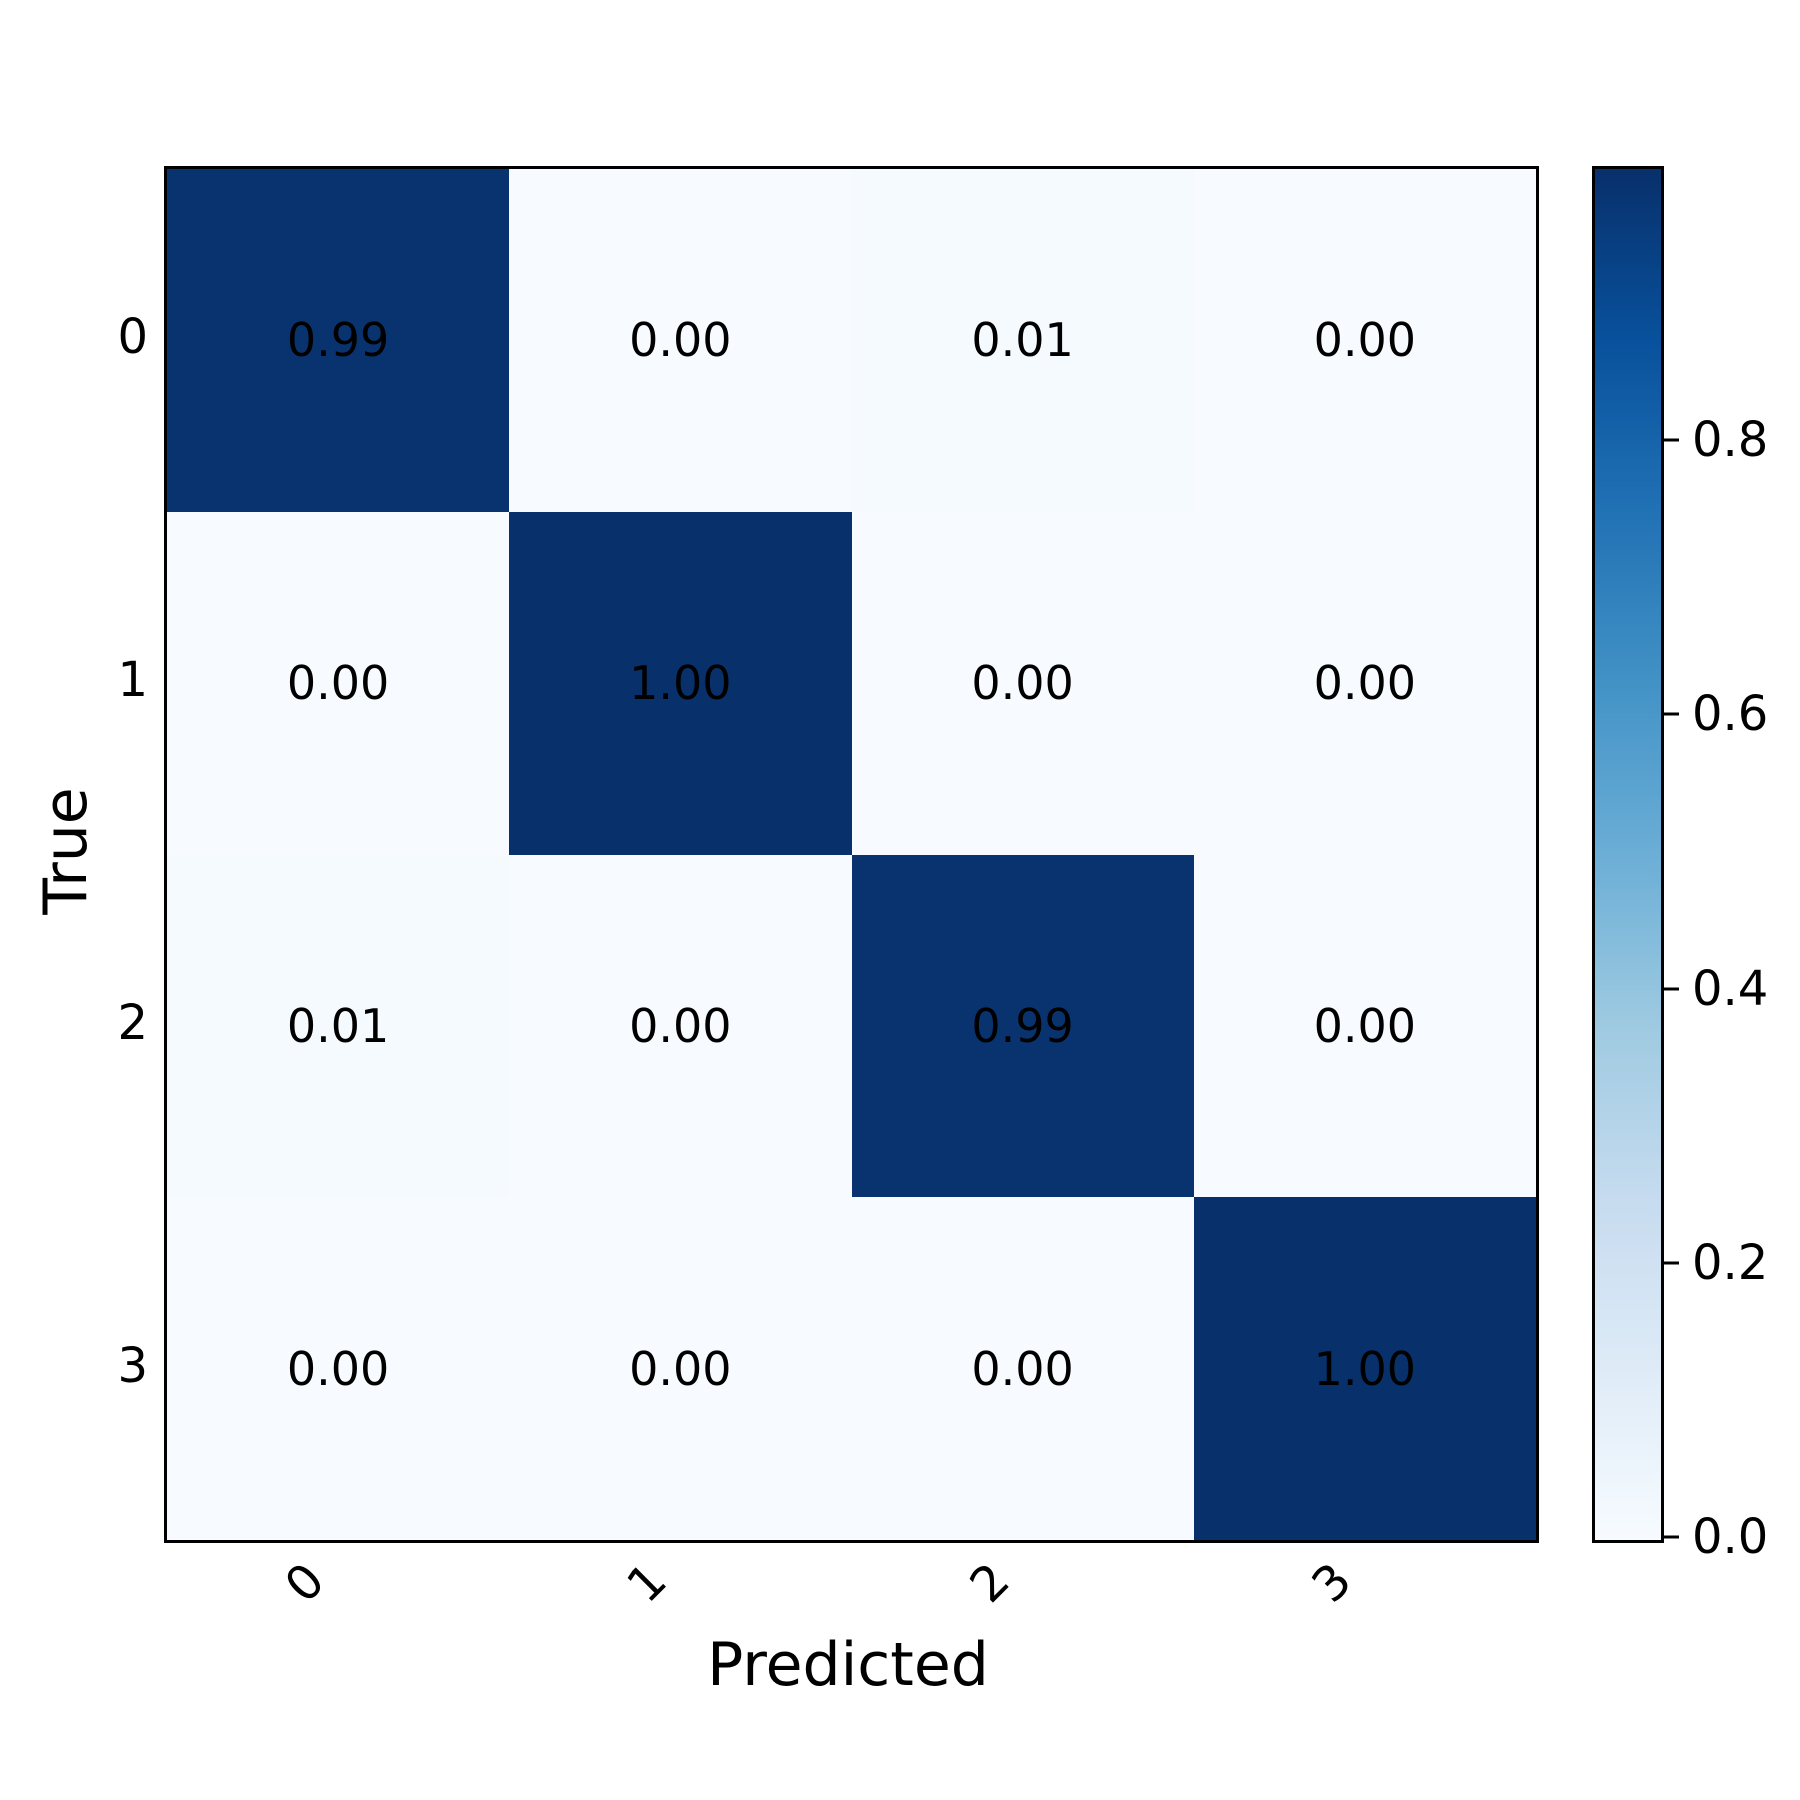 The image size is (1800, 1800). I want to click on cell-true0-pred1: 0.00, so click(680, 340).